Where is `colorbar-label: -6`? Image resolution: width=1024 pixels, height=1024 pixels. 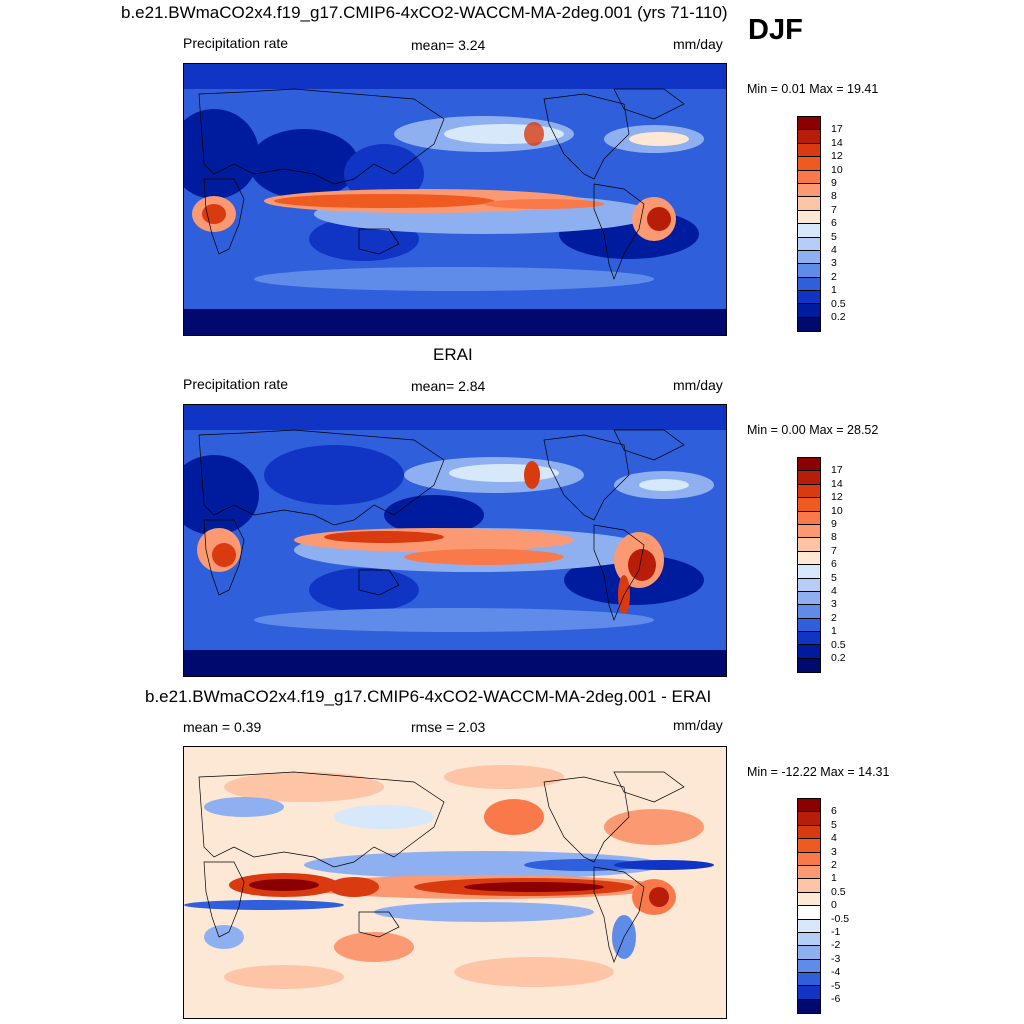 colorbar-label: -6 is located at coordinates (836, 999).